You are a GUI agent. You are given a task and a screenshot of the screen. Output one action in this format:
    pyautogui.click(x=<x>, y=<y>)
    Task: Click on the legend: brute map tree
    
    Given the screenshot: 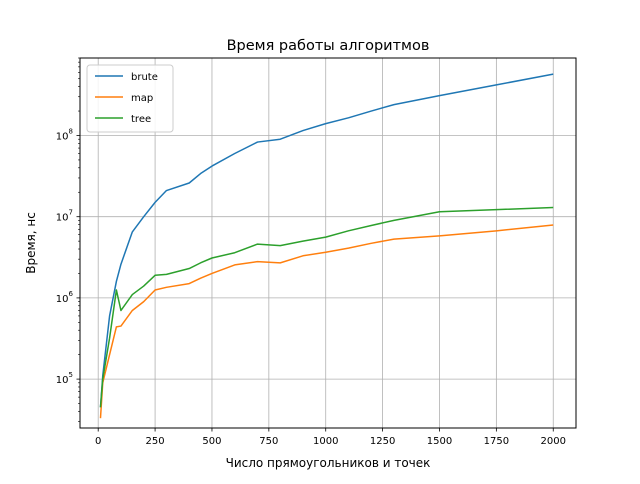 What is the action you would take?
    pyautogui.click(x=130, y=98)
    